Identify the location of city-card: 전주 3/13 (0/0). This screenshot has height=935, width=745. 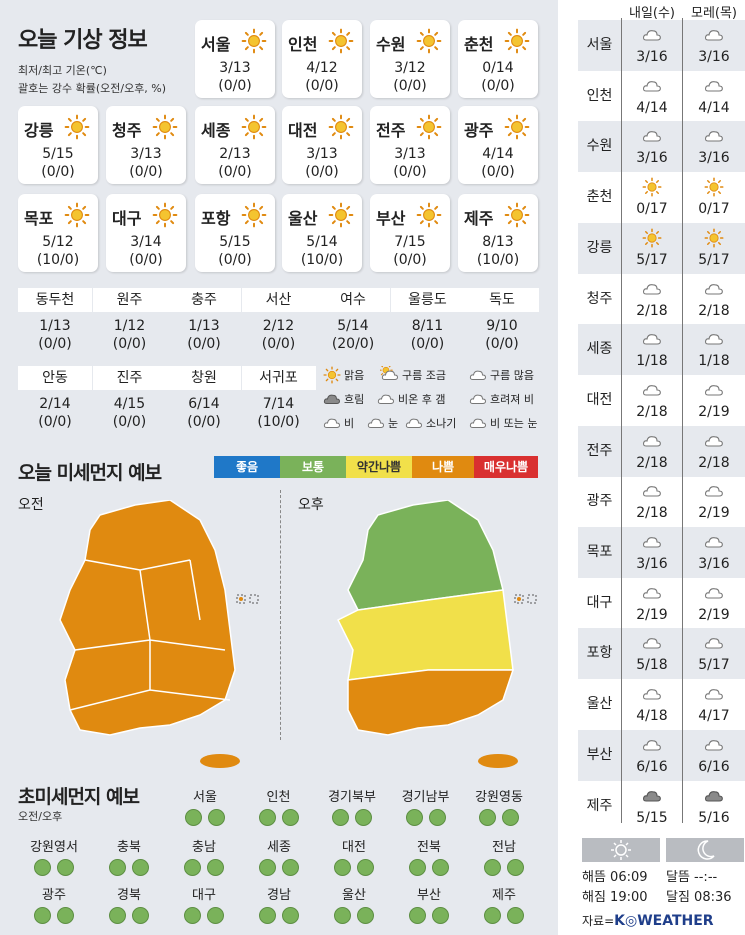
(410, 145).